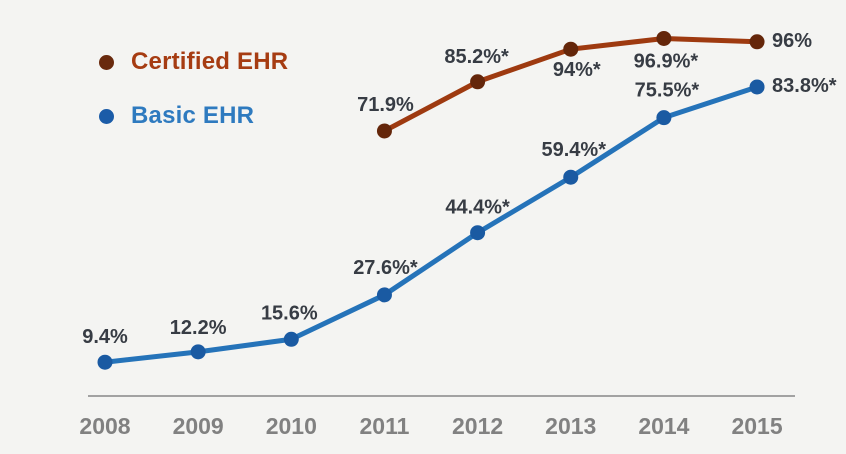  Describe the element at coordinates (105, 362) in the screenshot. I see `point-basic-ehr-2008` at that location.